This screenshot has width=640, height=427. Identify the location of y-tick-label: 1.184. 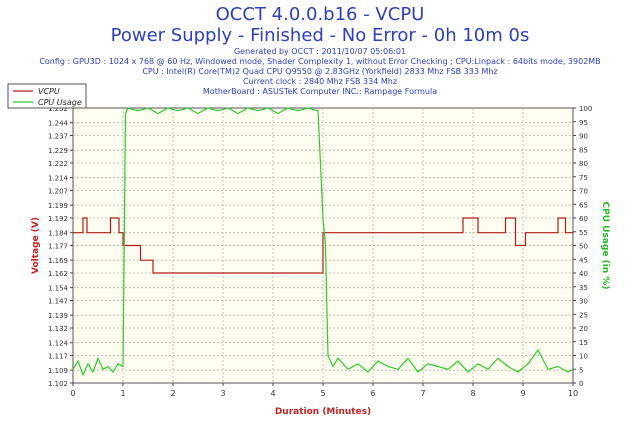
(58, 234).